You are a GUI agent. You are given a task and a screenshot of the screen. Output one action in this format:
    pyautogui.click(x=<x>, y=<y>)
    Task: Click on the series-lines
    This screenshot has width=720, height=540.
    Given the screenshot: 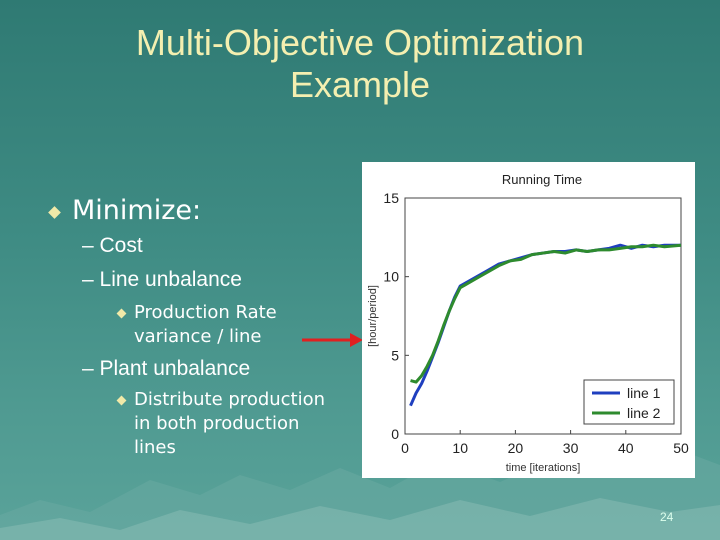 What is the action you would take?
    pyautogui.click(x=545, y=325)
    